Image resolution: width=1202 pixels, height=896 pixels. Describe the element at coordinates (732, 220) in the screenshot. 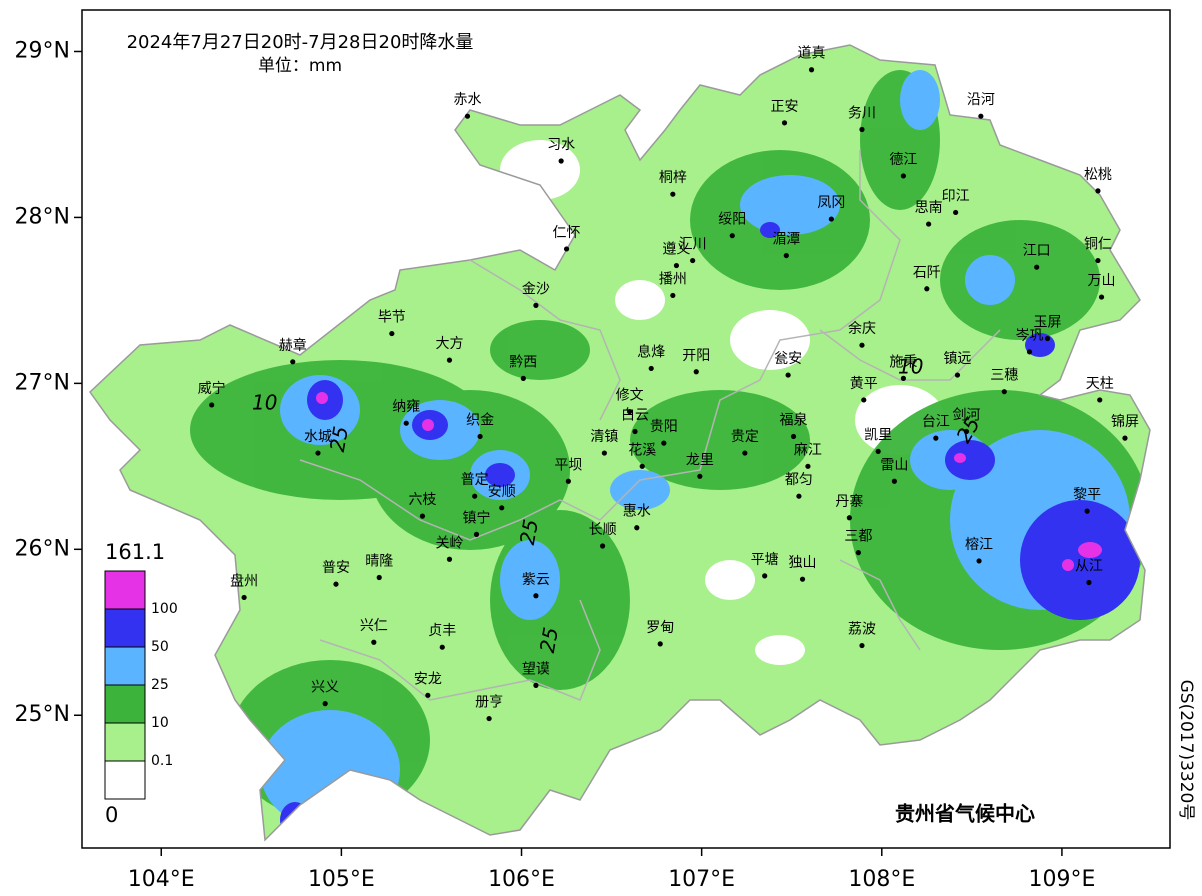

I see `city-label: 绥阳` at that location.